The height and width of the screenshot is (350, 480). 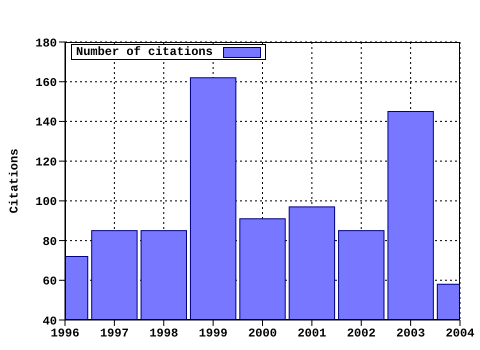 I want to click on x-tick-label: 2000, so click(x=262, y=333).